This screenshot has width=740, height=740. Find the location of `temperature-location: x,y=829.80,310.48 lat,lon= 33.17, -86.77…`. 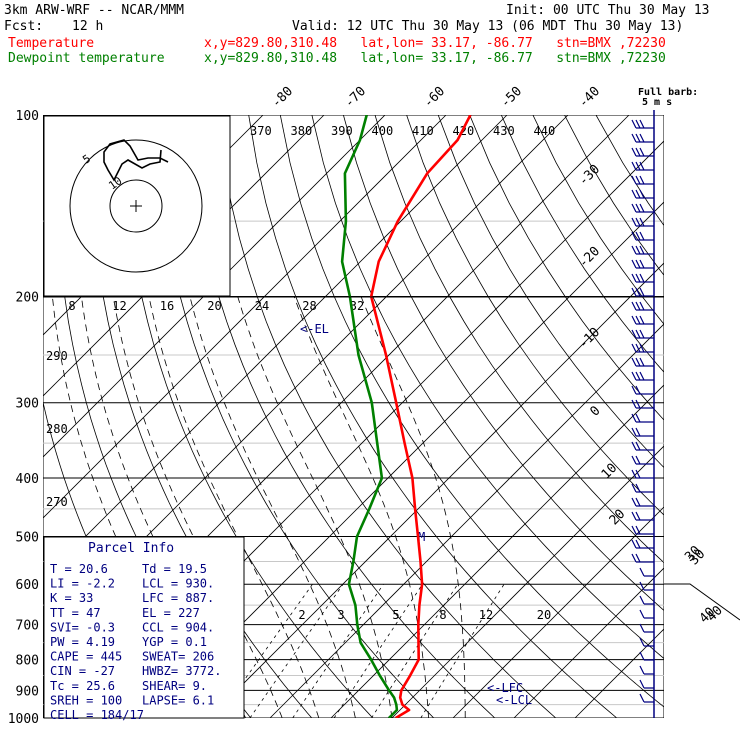

temperature-location: x,y=829.80,310.48 lat,lon= 33.17, -86.77… is located at coordinates (435, 43).